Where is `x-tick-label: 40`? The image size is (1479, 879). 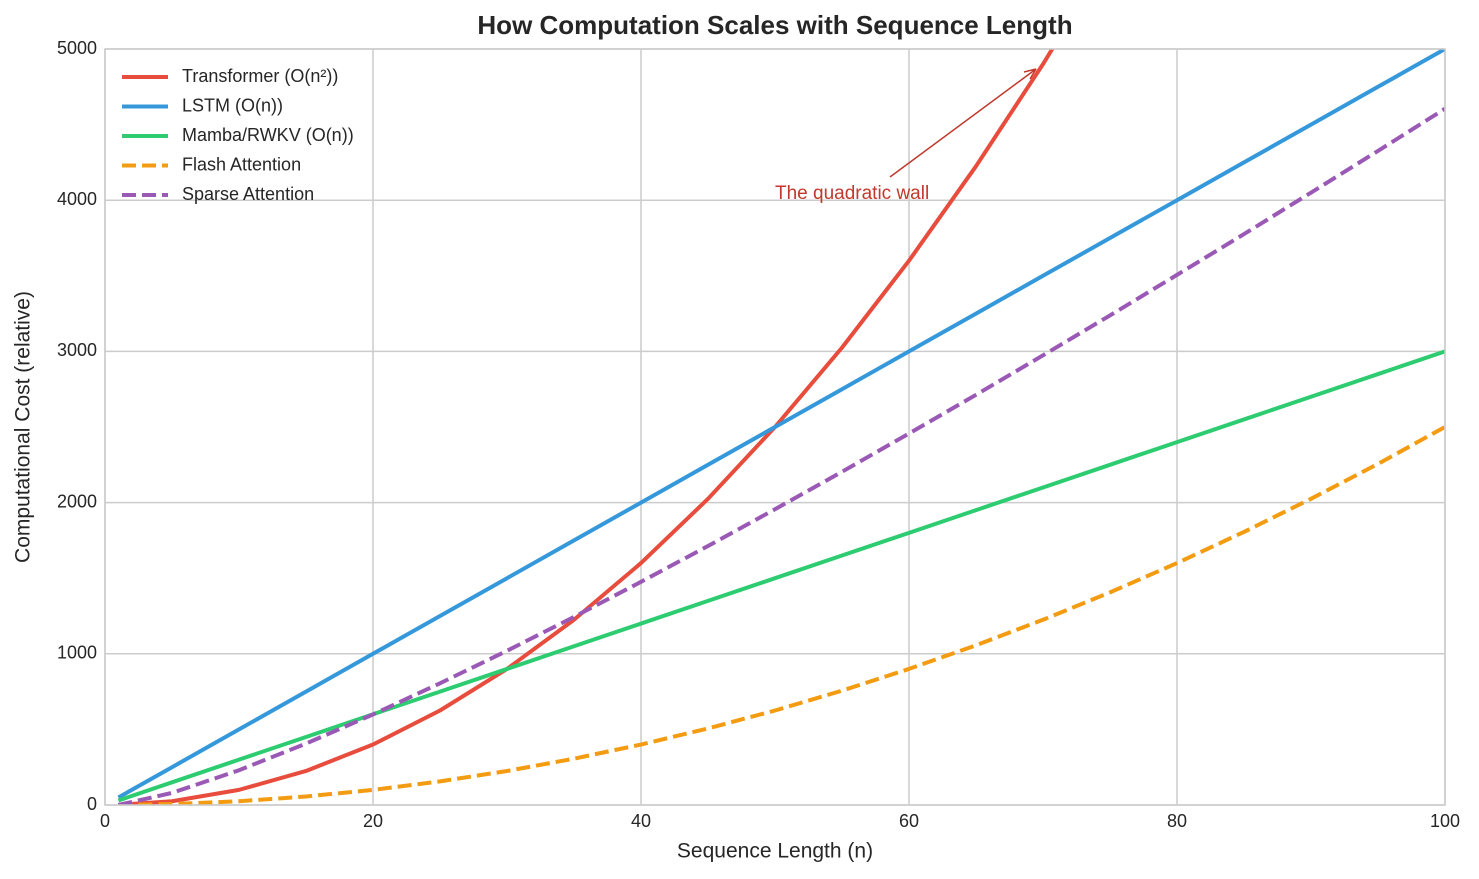 x-tick-label: 40 is located at coordinates (641, 821).